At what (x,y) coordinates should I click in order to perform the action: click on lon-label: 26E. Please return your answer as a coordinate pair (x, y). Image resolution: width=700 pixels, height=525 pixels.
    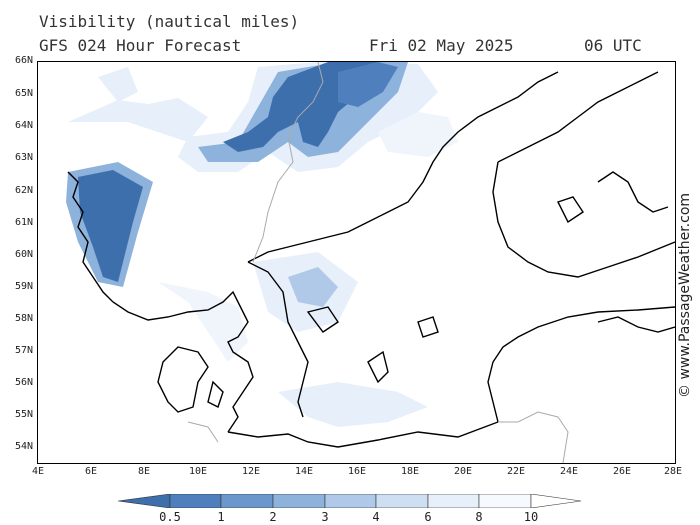
    Looking at the image, I should click on (622, 471).